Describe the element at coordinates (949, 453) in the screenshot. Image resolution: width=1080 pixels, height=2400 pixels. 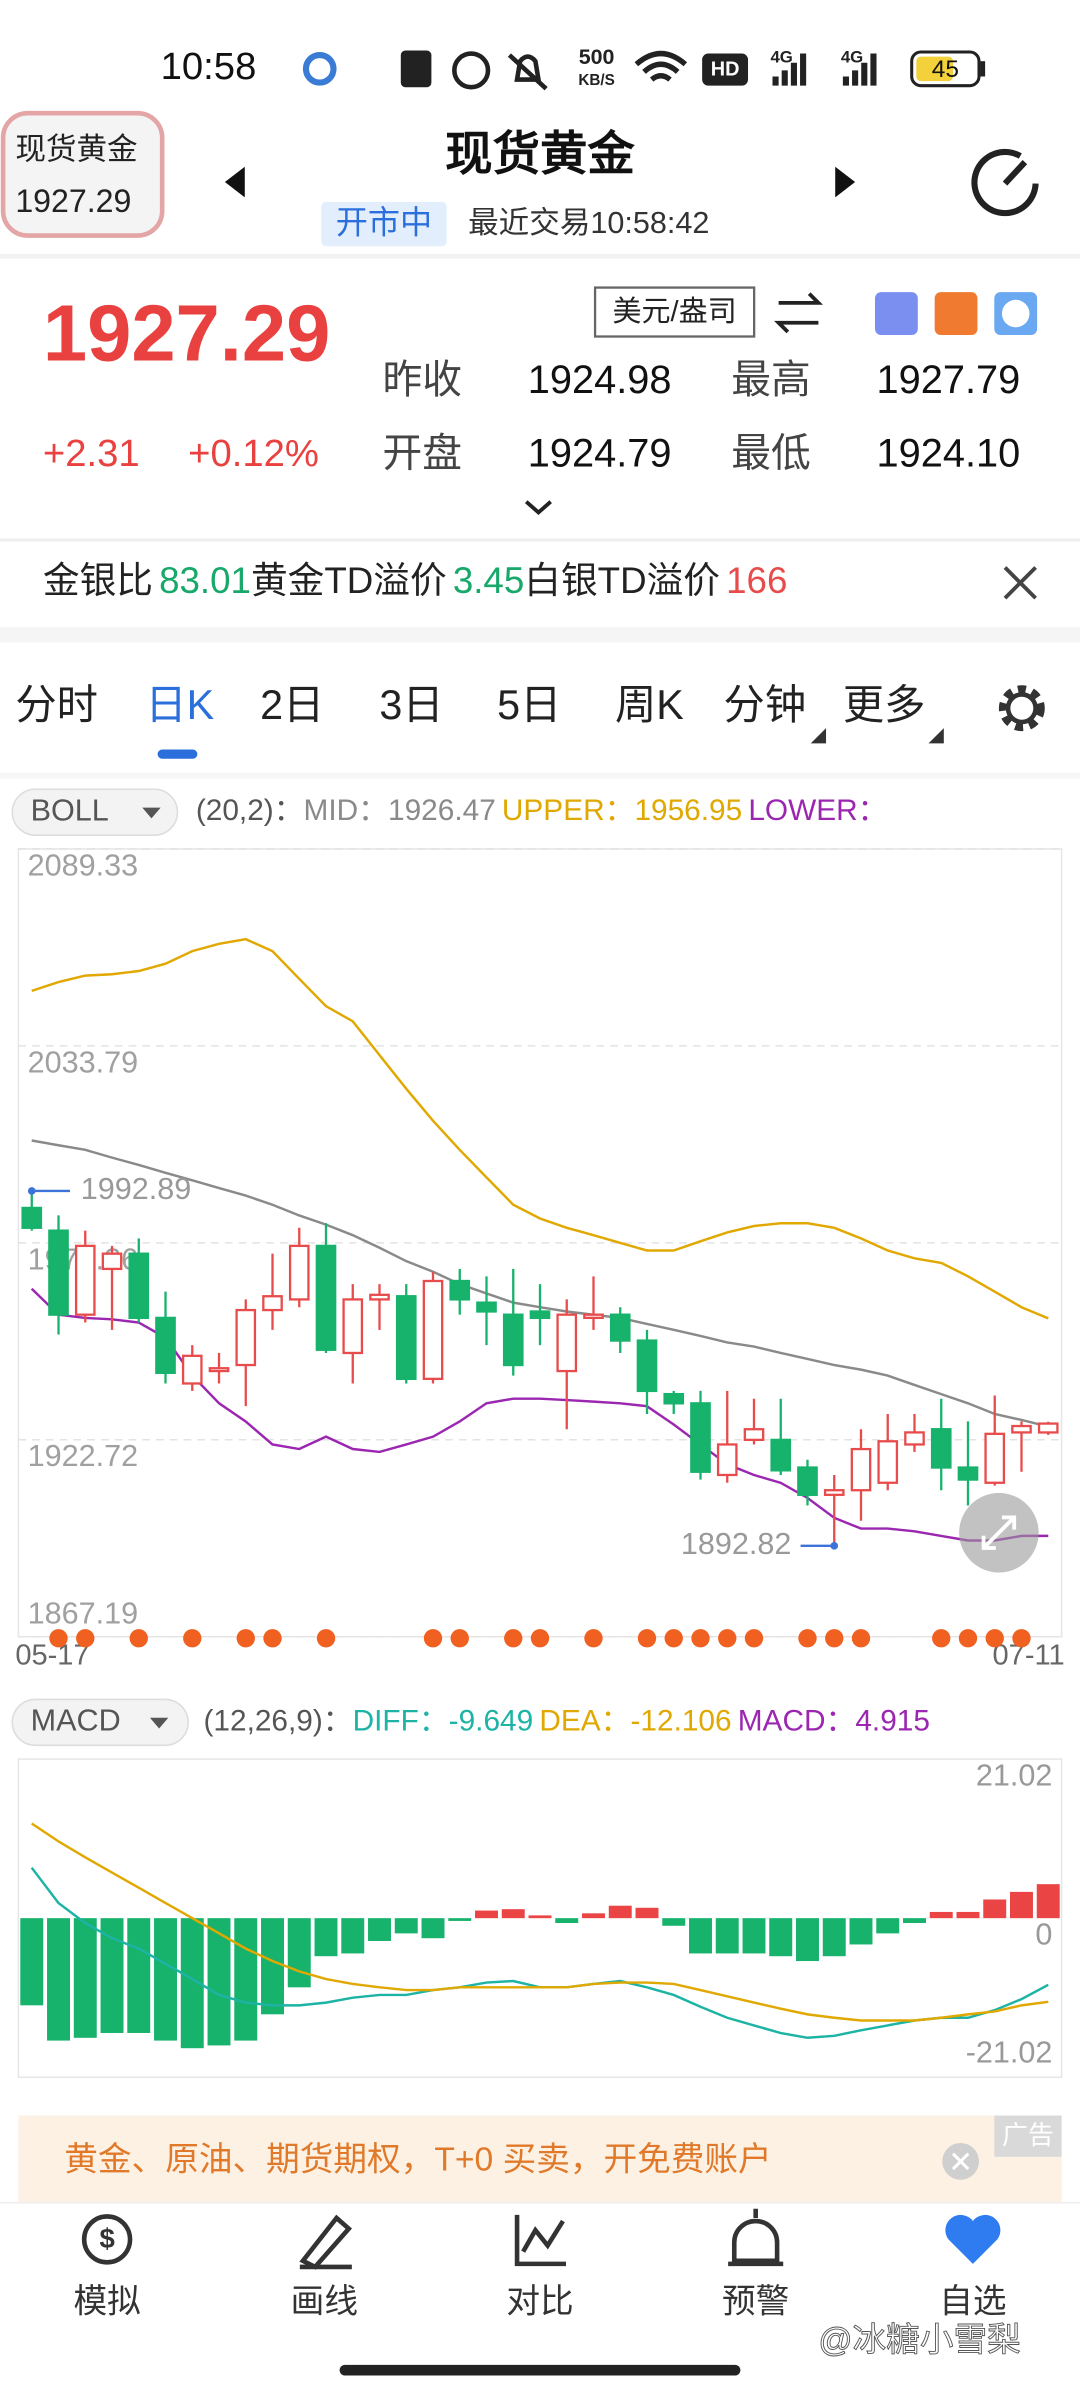
I see `field-value: 1924.10` at that location.